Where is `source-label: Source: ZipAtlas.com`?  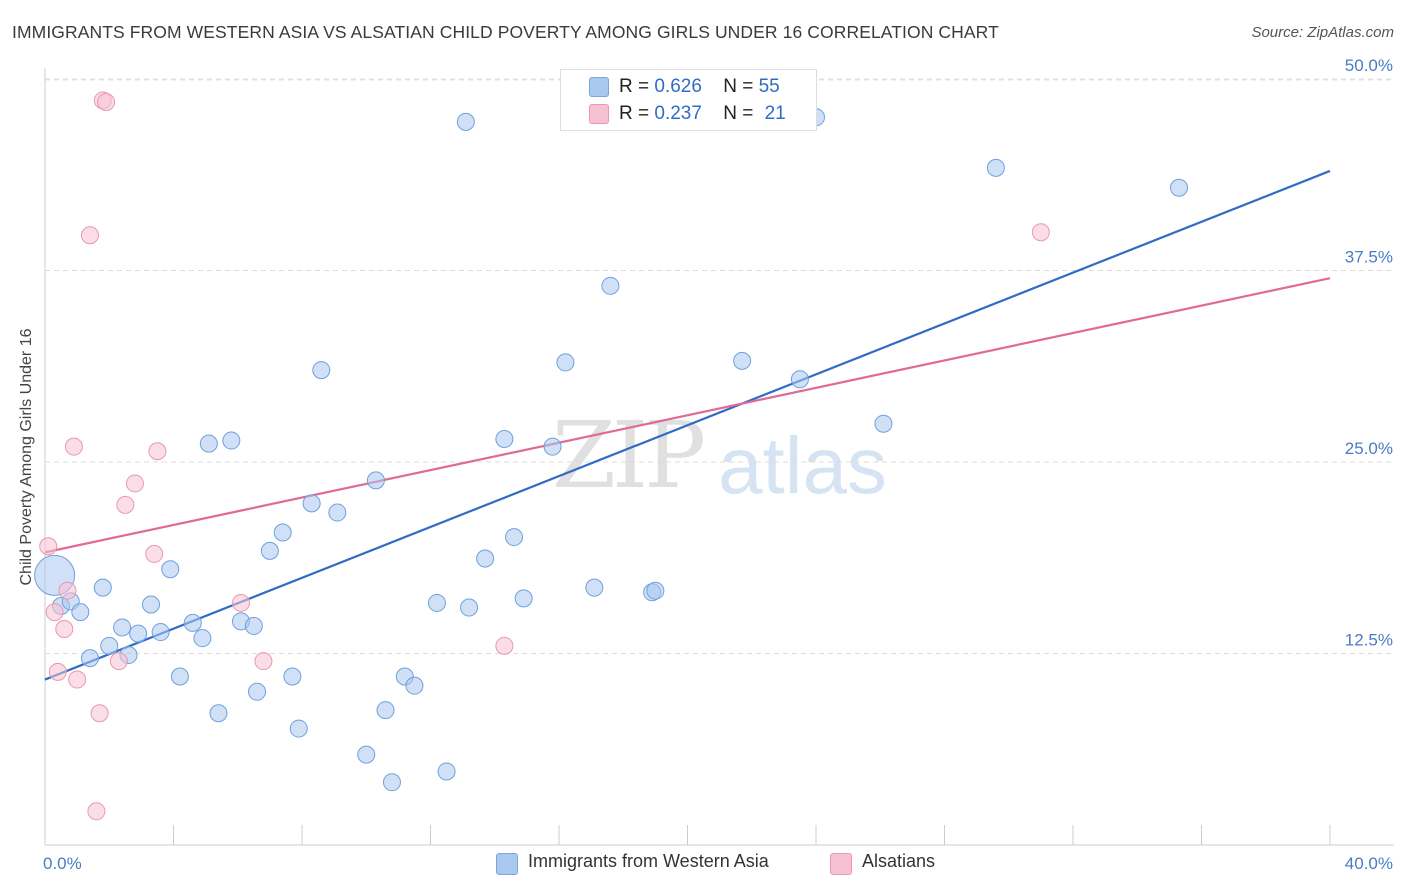
source-label: Source: ZipAtlas.com is located at coordinates (1322, 32).